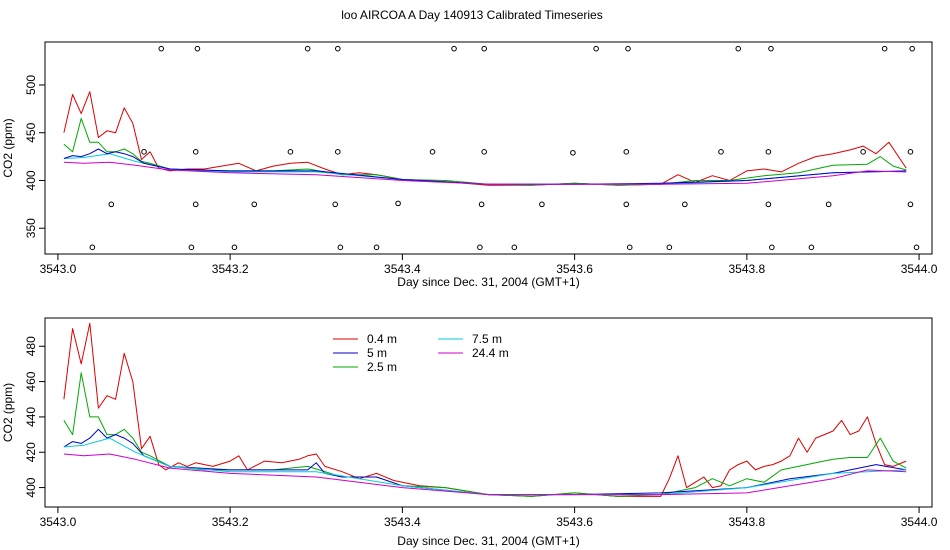  Describe the element at coordinates (485, 173) in the screenshot. I see `chart0-series-4-line` at that location.